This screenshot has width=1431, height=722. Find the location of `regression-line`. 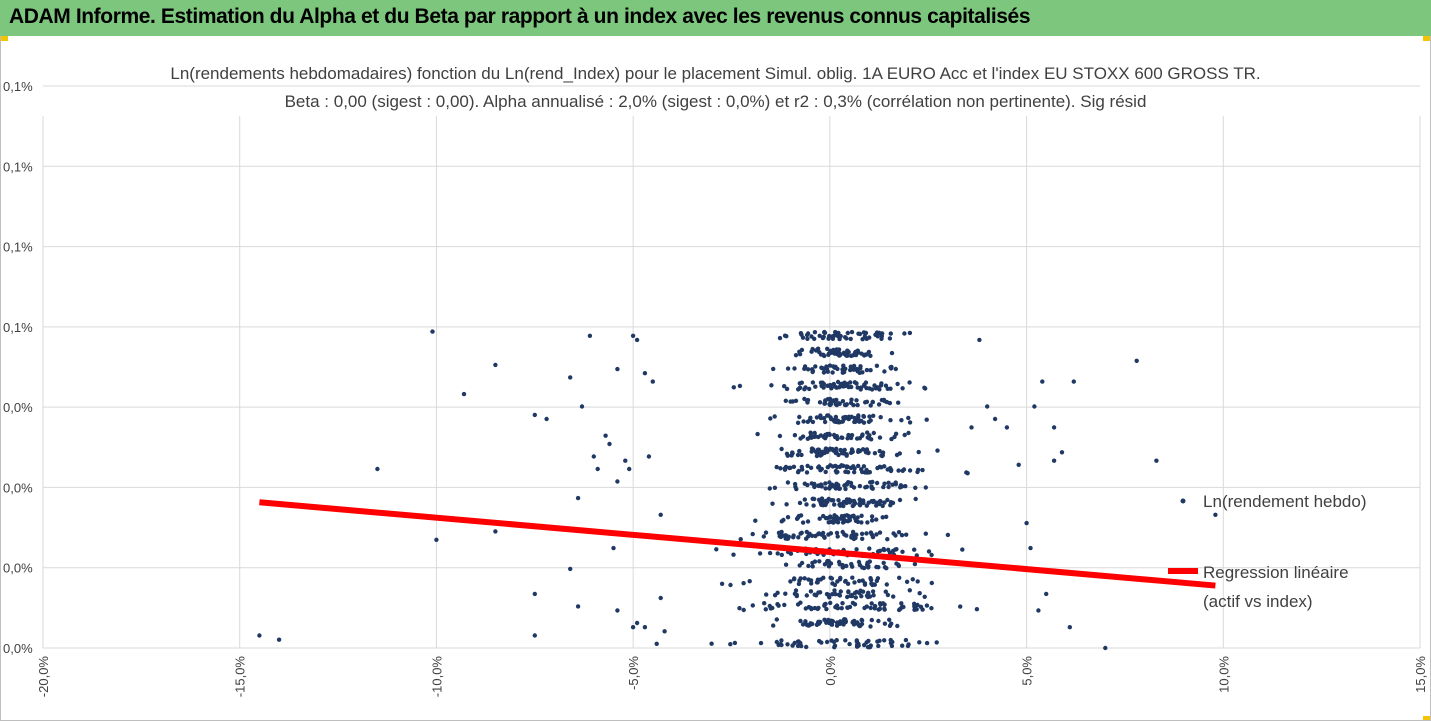

regression-line is located at coordinates (737, 544).